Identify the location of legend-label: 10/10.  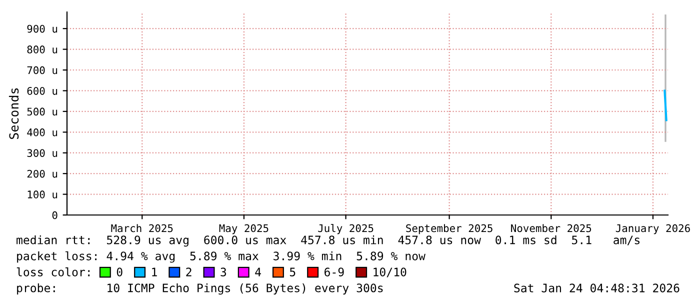
(390, 273).